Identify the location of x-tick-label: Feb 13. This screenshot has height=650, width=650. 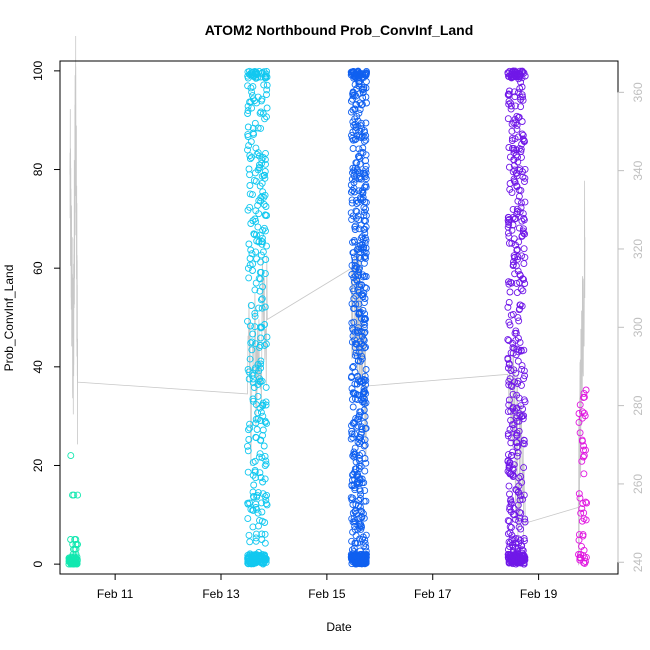
(221, 594).